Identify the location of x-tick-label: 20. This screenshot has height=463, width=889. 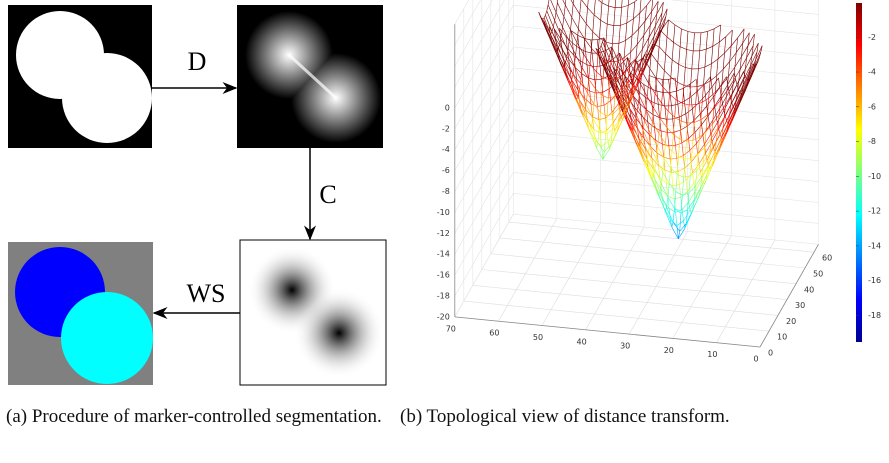
(669, 350).